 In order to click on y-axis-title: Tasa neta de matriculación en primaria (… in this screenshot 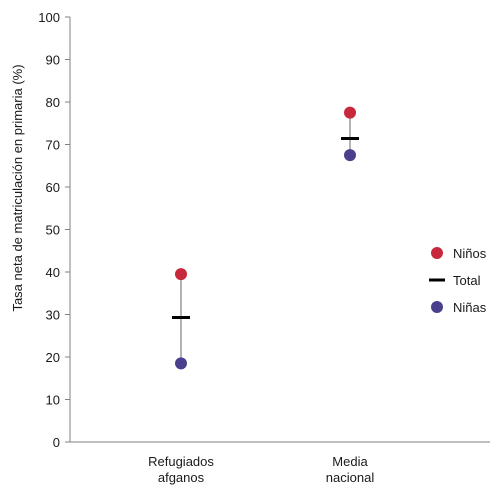, I will do `click(17, 187)`.